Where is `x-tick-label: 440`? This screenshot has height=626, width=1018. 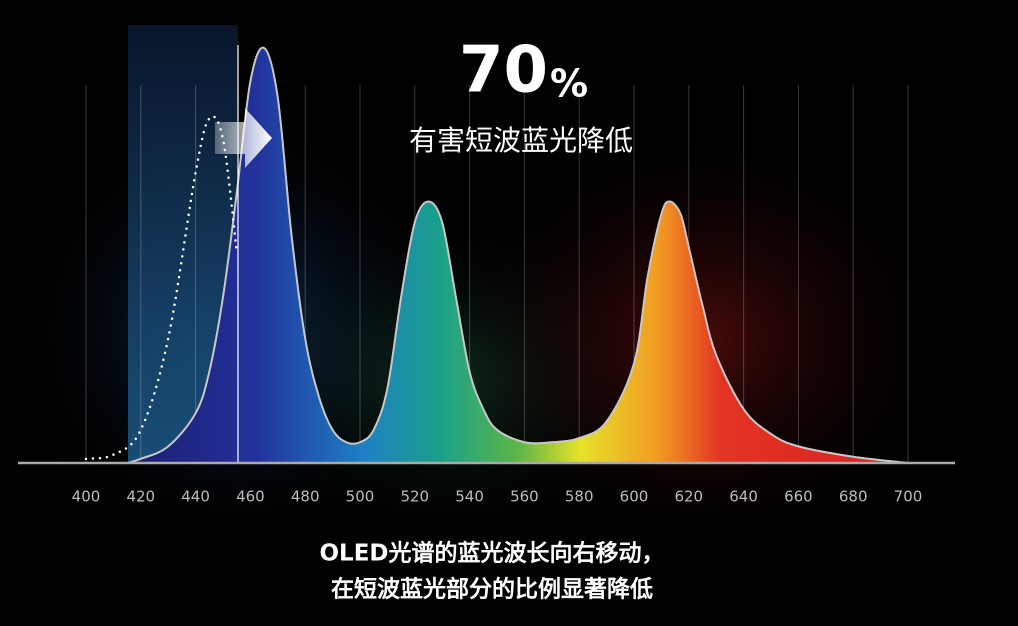
x-tick-label: 440 is located at coordinates (195, 497).